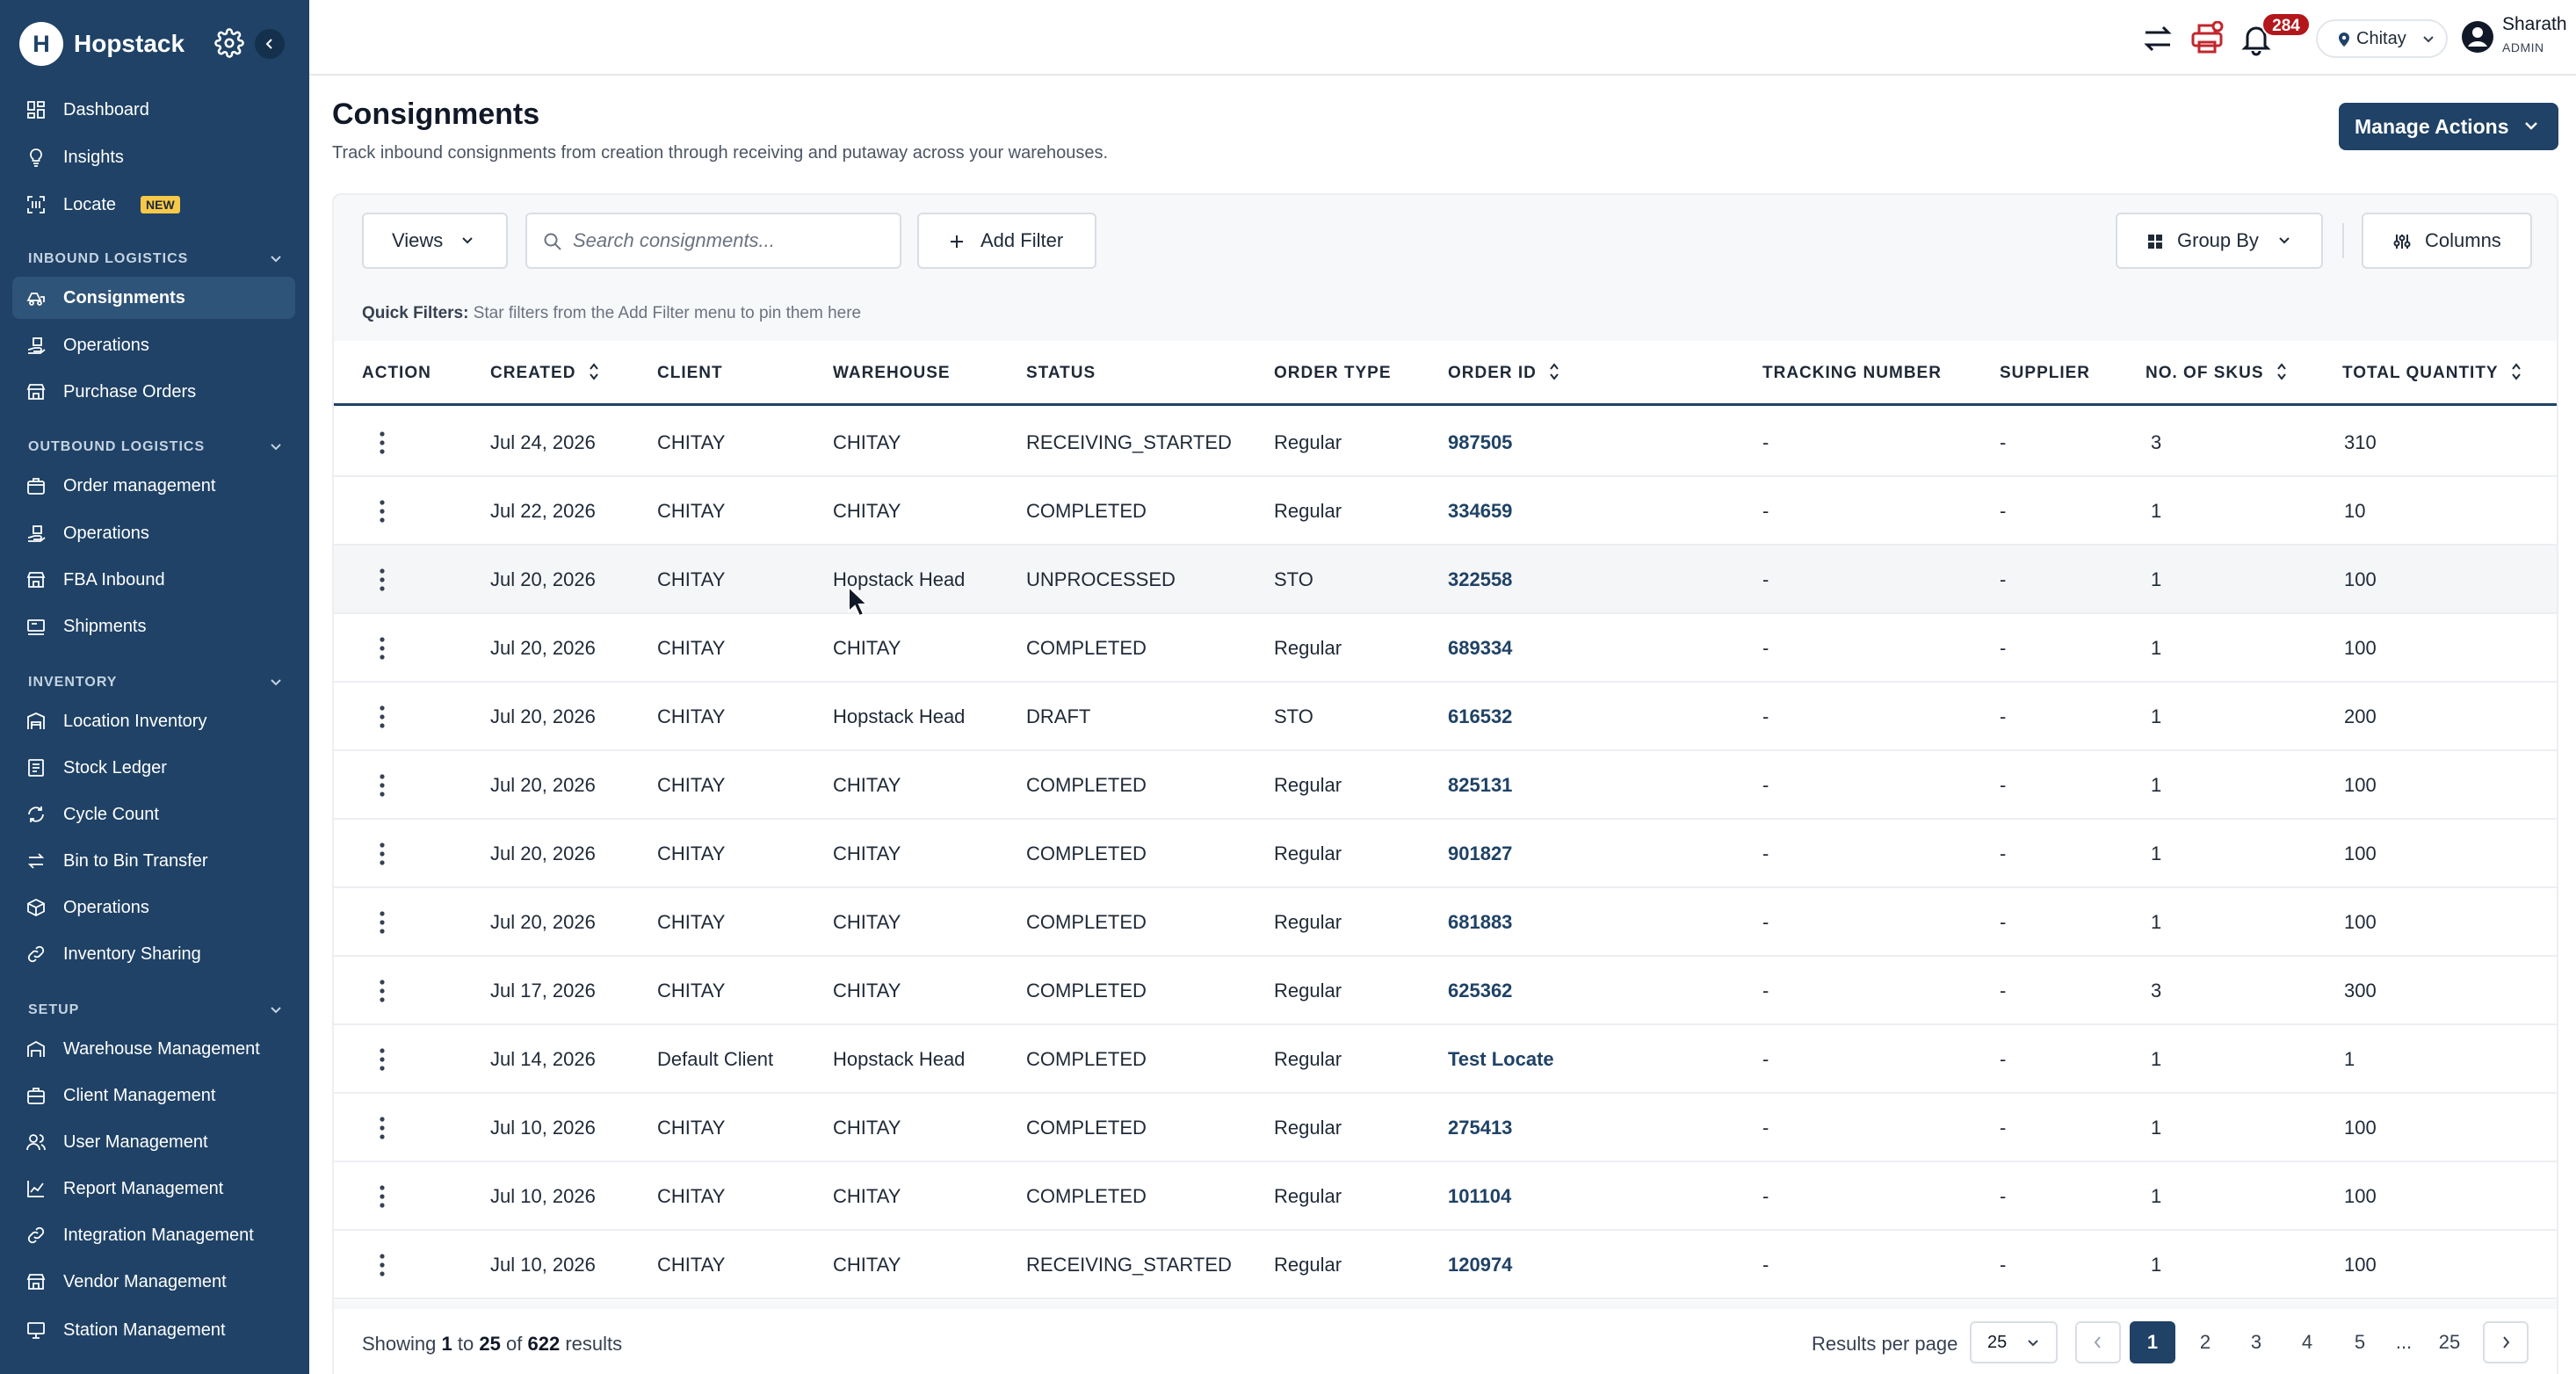 This screenshot has height=1374, width=2576. Describe the element at coordinates (1480, 922) in the screenshot. I see `cell-order-id: 681883` at that location.